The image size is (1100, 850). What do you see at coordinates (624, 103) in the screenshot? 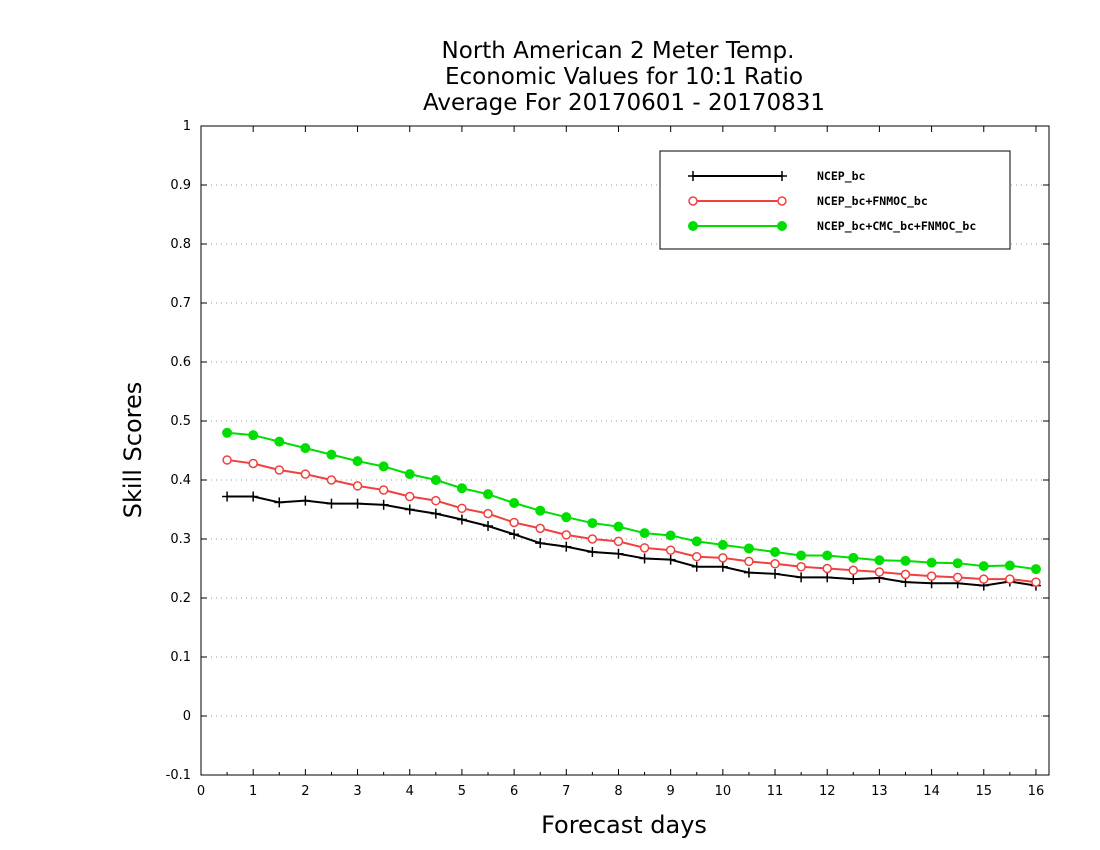
I see `chart-title-line-3: Average For 20170601 - 20170831` at bounding box center [624, 103].